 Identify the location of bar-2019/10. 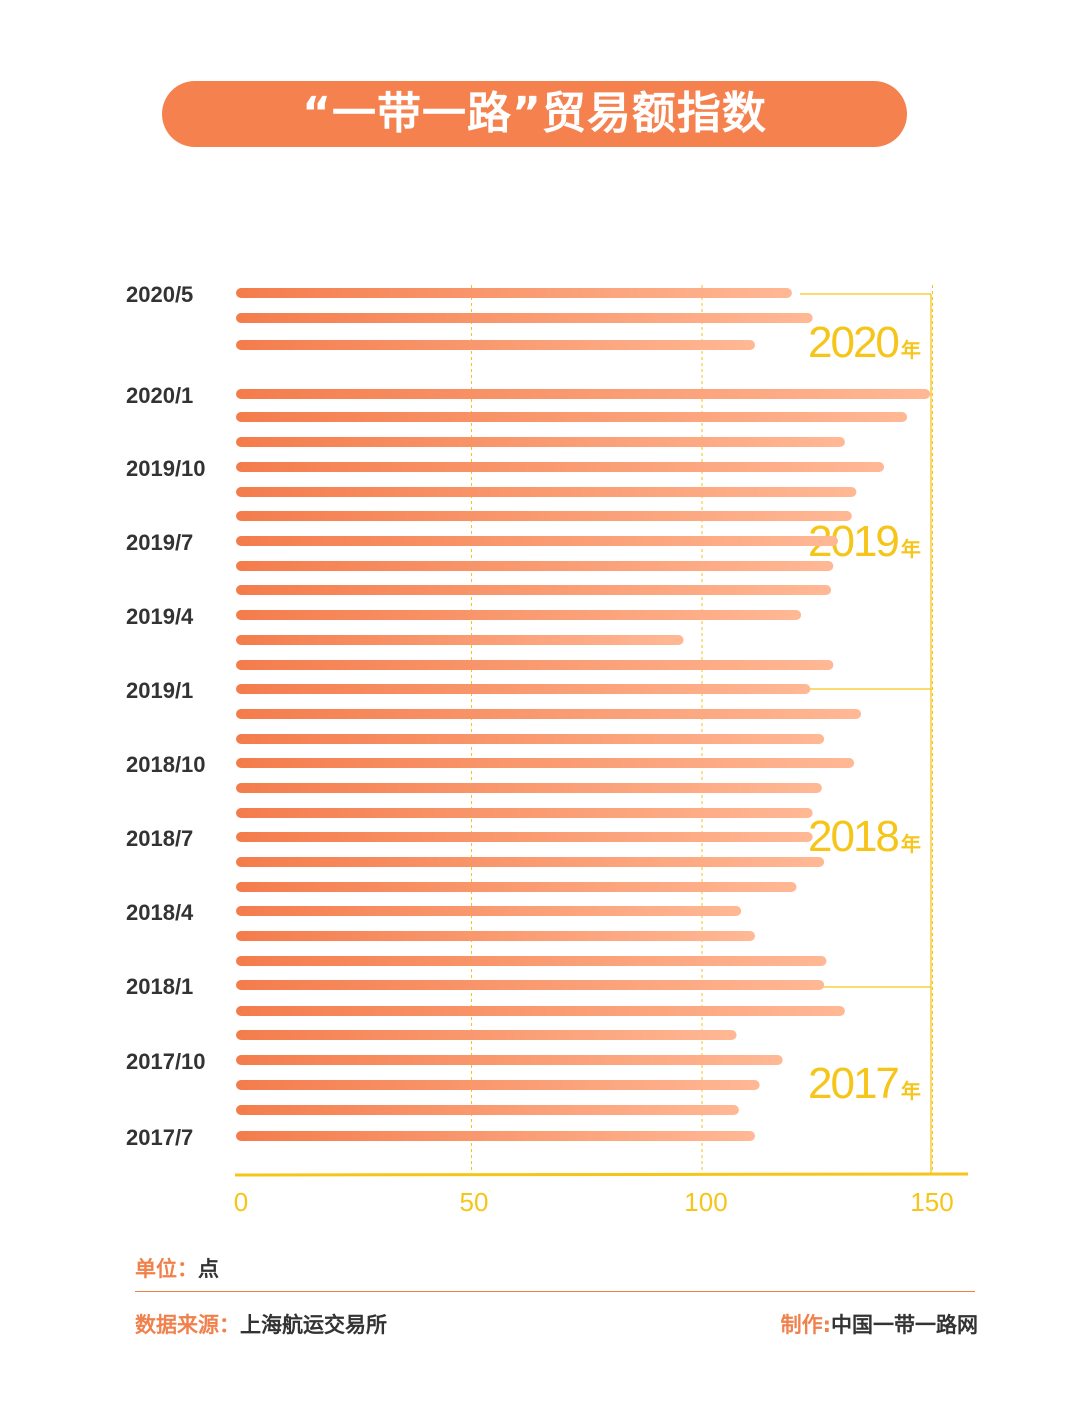
(560, 467).